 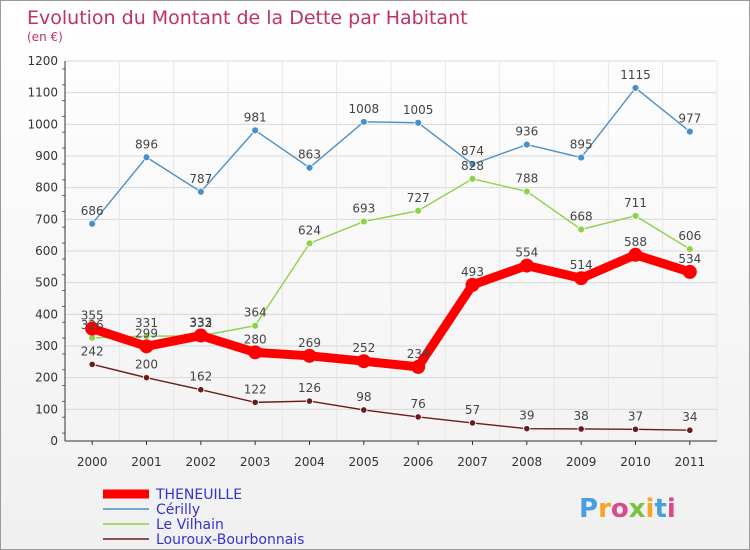 What do you see at coordinates (146, 323) in the screenshot?
I see `data-label: 331` at bounding box center [146, 323].